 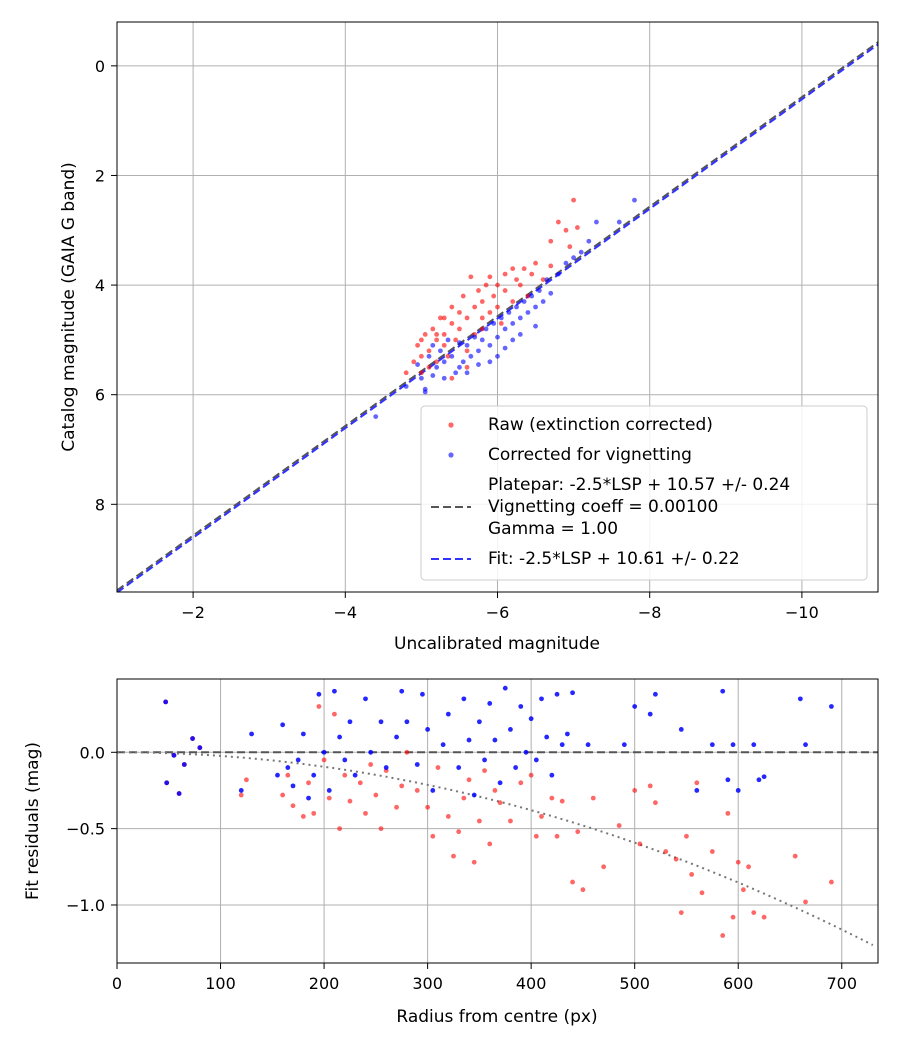 I want to click on legend-dot-icon, so click(x=451, y=455).